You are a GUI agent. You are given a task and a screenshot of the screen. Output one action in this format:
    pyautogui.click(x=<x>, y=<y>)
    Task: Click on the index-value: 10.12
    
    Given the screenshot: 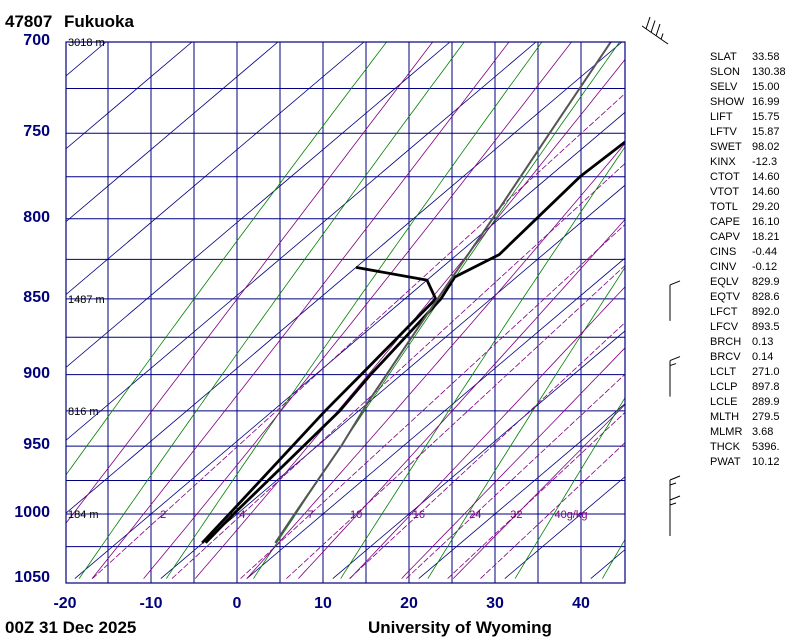 What is the action you would take?
    pyautogui.click(x=766, y=462)
    